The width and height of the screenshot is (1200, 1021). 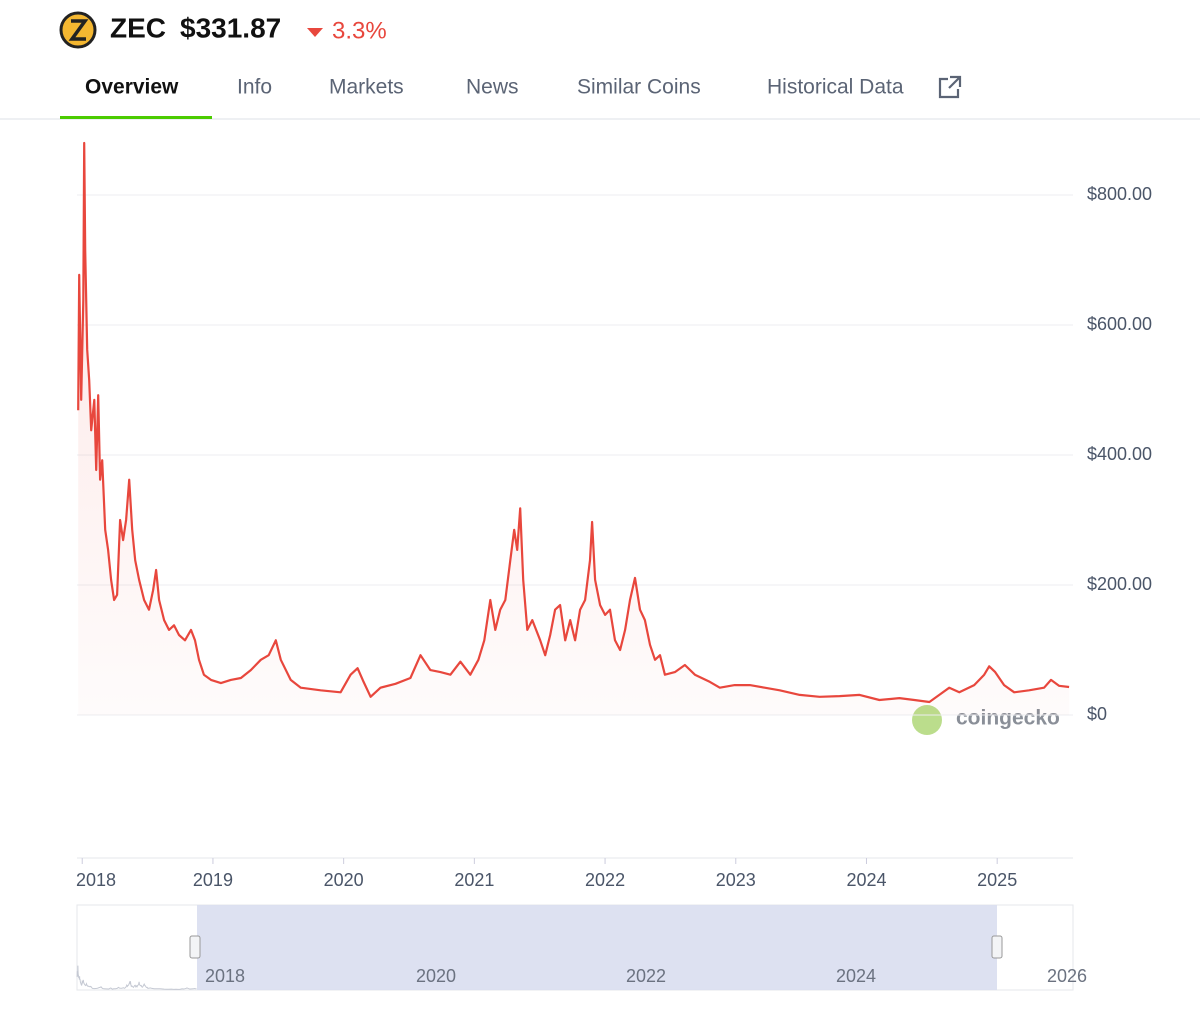 What do you see at coordinates (1119, 454) in the screenshot?
I see `y-tick-label: $400.00` at bounding box center [1119, 454].